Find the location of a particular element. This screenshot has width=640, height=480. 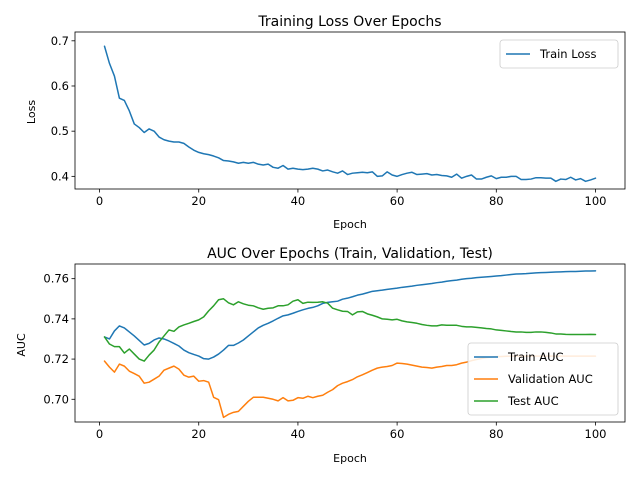

legend: Train AUC Validation AUC Test AUC is located at coordinates (543, 379).